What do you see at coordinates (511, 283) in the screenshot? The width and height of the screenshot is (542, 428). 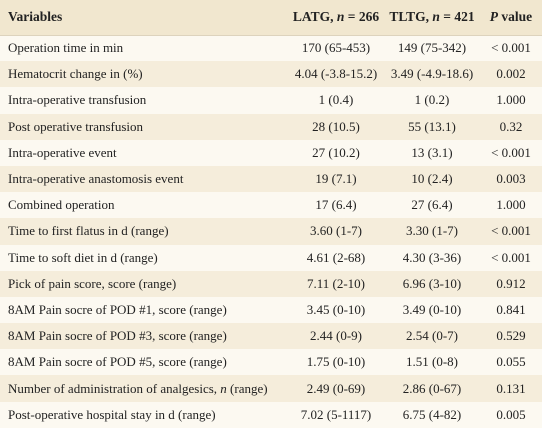 I see `cell-p-value: 0.912` at bounding box center [511, 283].